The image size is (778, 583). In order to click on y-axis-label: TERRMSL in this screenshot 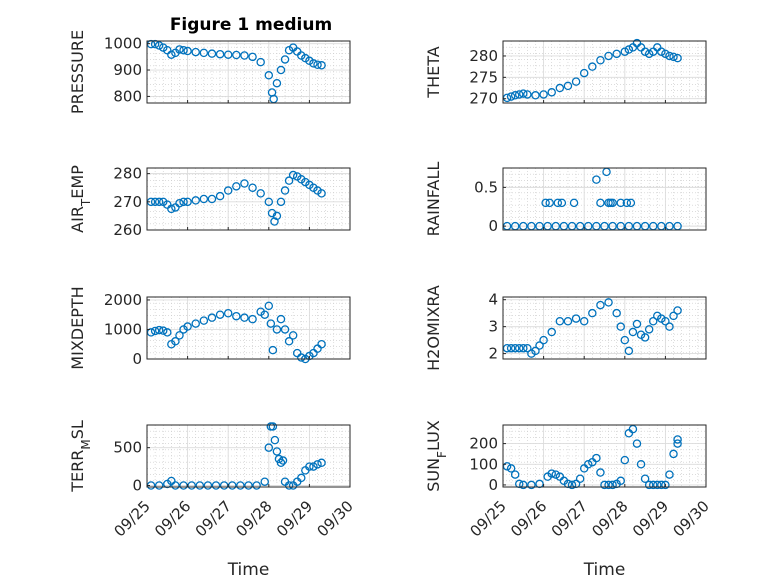, I will do `click(80, 456)`.